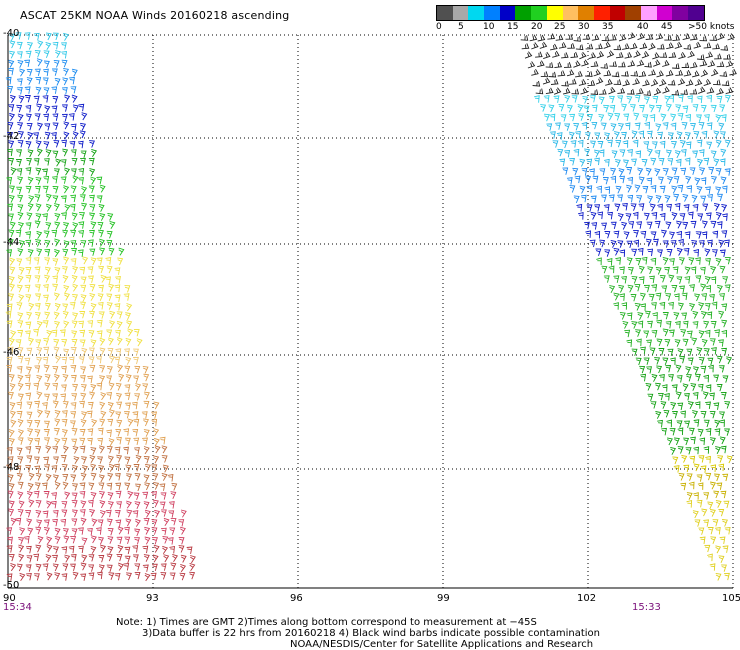 Image resolution: width=740 pixels, height=650 pixels. I want to click on color-scale-swatch, so click(476, 13).